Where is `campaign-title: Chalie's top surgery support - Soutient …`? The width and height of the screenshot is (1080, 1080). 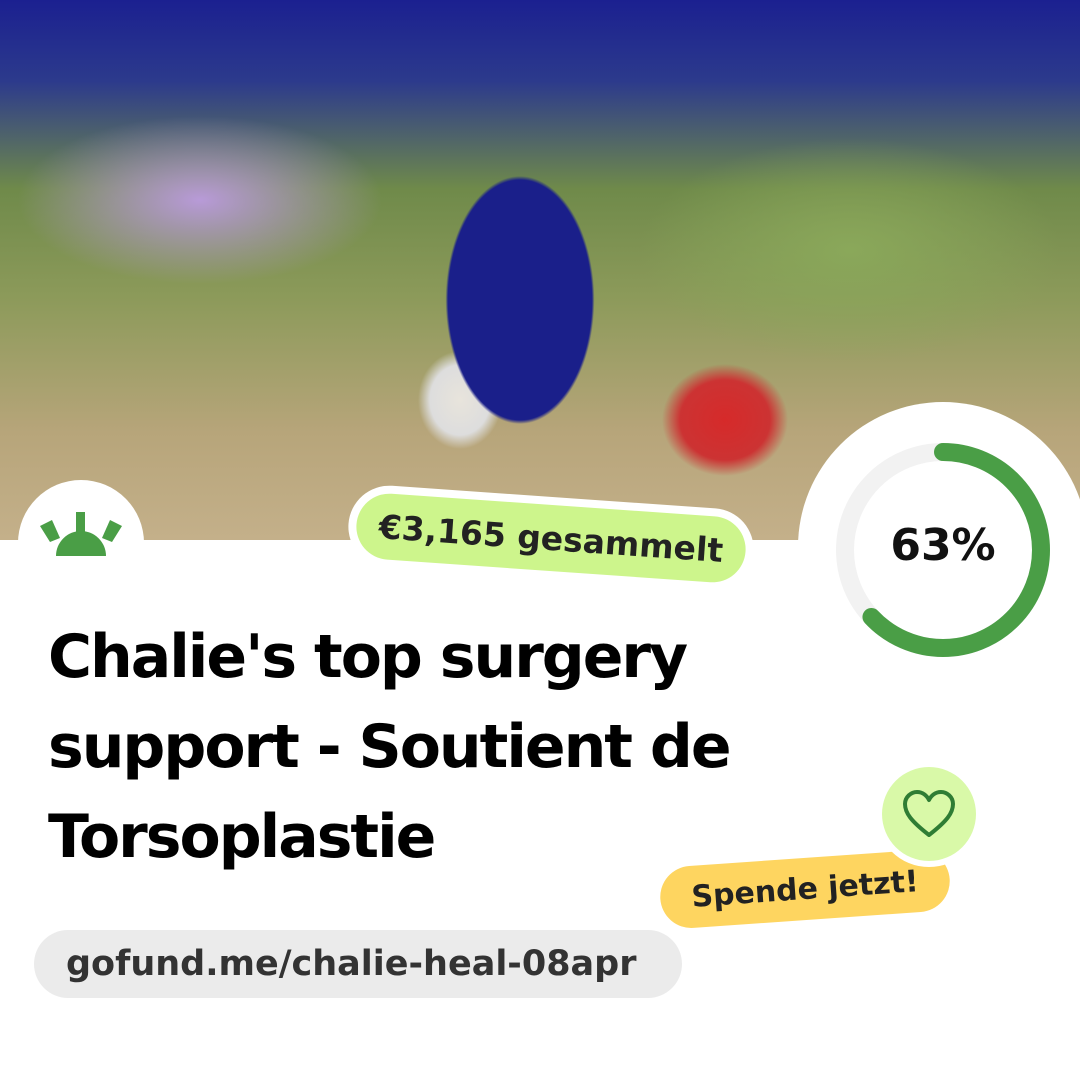
campaign-title: Chalie's top surgery support - Soutient … is located at coordinates (390, 747).